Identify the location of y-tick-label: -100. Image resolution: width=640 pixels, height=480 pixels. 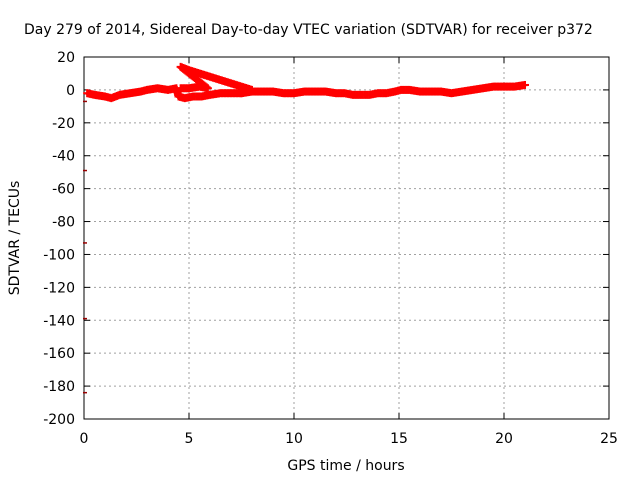
(59, 255).